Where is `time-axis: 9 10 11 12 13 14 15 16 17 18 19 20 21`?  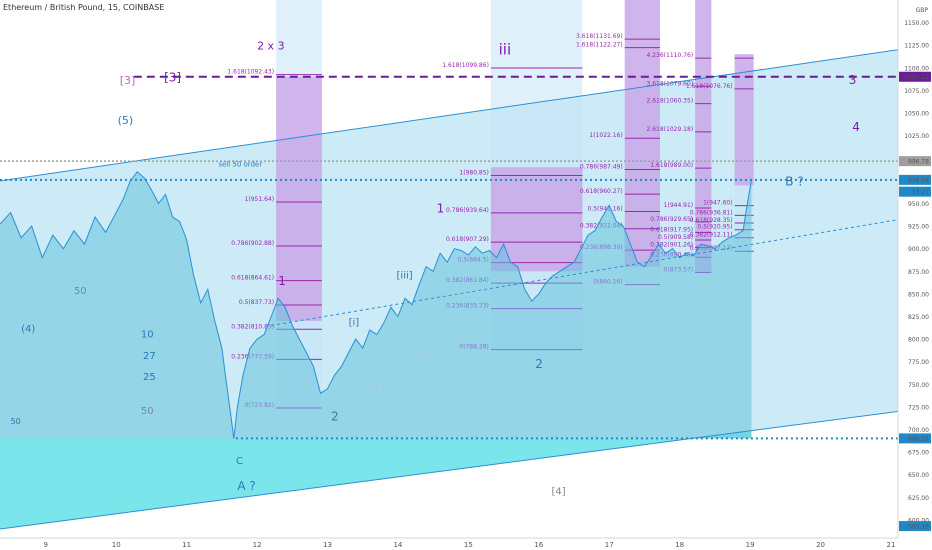
time-axis: 9 10 11 12 13 14 15 16 17 18 19 20 21 is located at coordinates (466, 543).